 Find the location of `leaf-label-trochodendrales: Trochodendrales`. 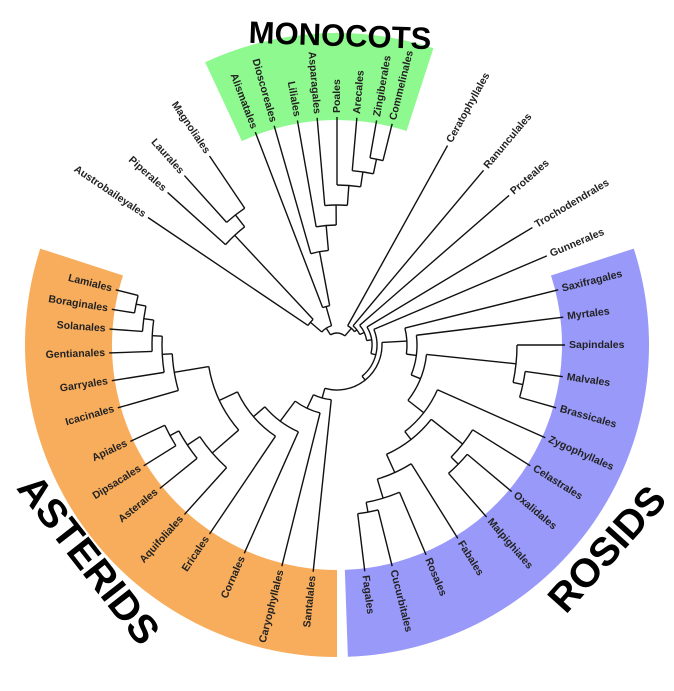

leaf-label-trochodendrales: Trochodendrales is located at coordinates (572, 204).